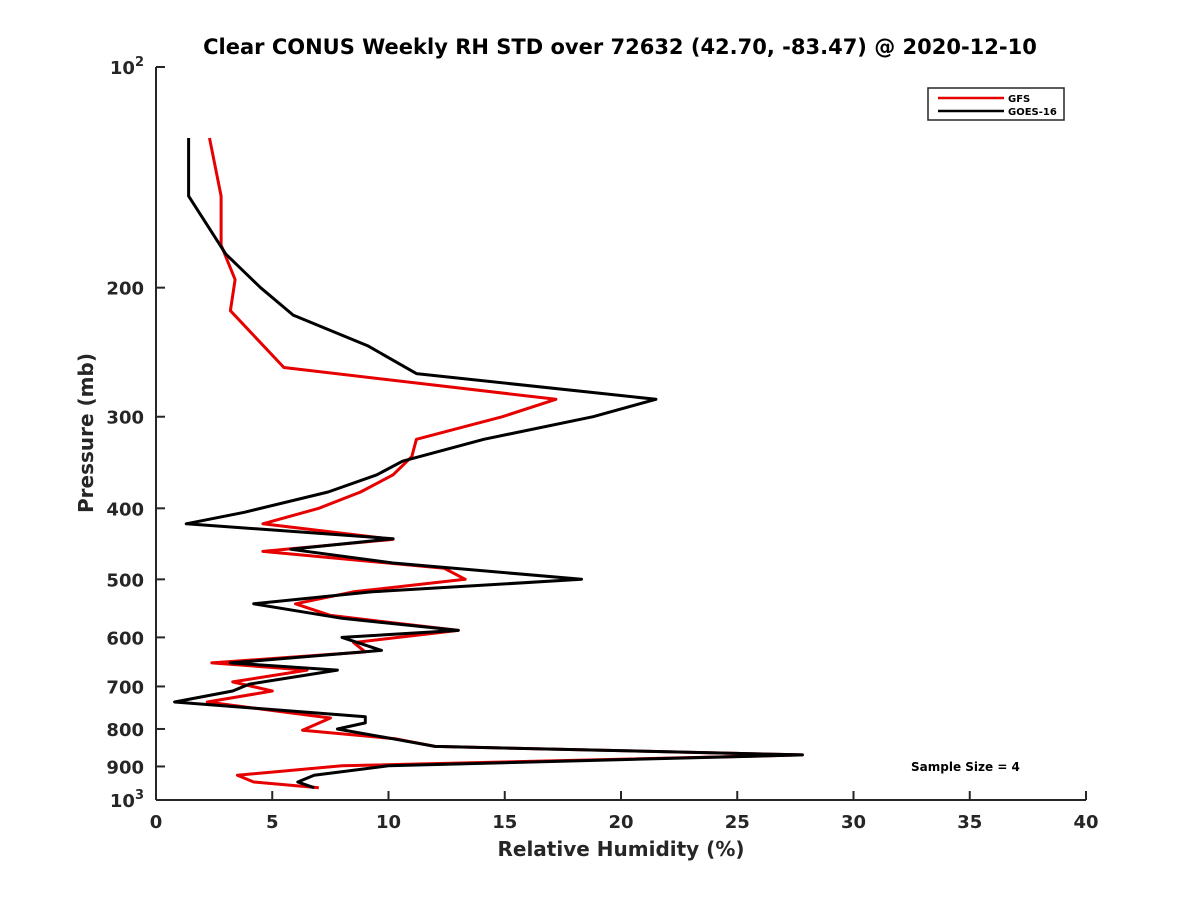 This screenshot has width=1200, height=900. Describe the element at coordinates (127, 67) in the screenshot. I see `y-tick-label: 10²` at that location.